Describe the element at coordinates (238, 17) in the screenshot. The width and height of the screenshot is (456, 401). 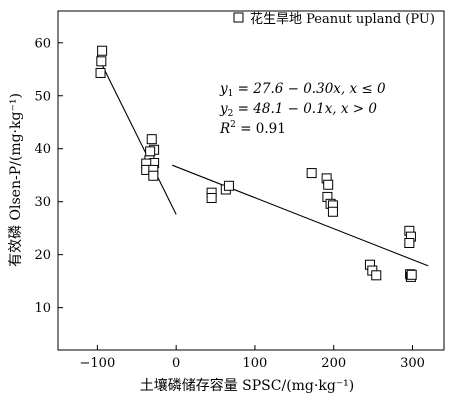
I see `legend-marker` at that location.